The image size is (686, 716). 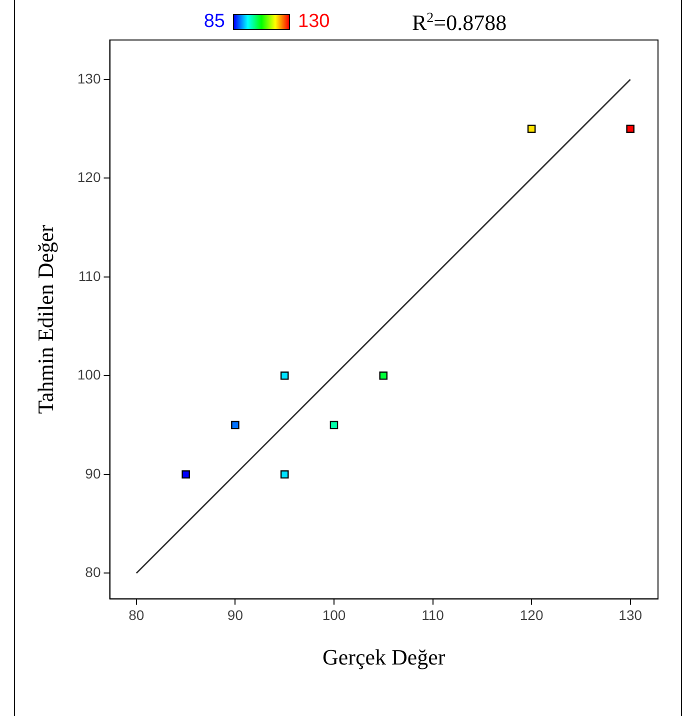 What do you see at coordinates (89, 78) in the screenshot?
I see `y-tick-label: 130` at bounding box center [89, 78].